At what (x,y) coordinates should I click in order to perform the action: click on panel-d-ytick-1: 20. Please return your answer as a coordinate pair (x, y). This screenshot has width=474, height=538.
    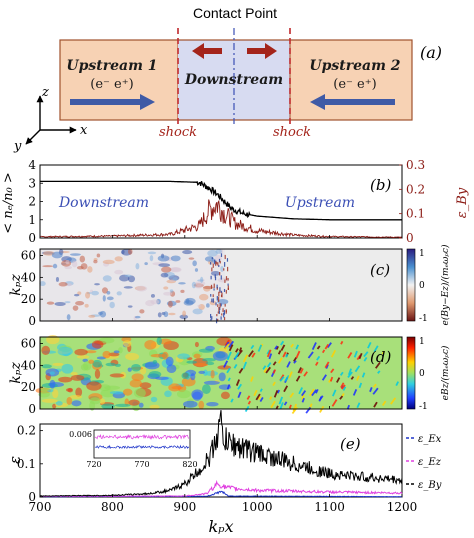
    Looking at the image, I should click on (28, 387).